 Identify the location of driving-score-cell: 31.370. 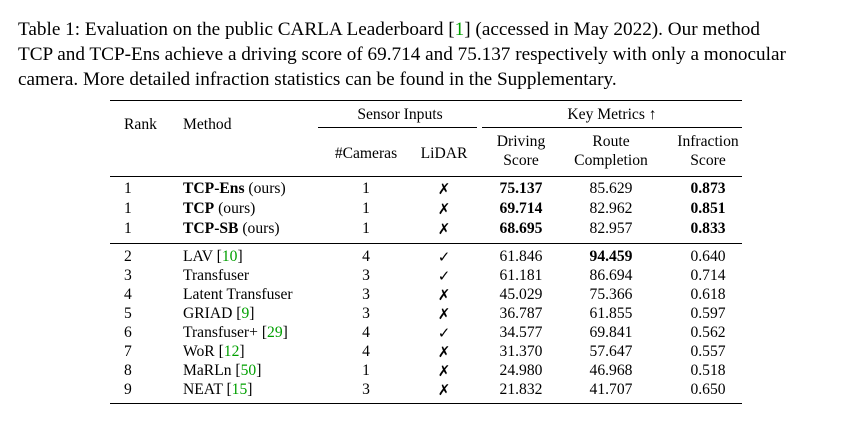
(521, 351).